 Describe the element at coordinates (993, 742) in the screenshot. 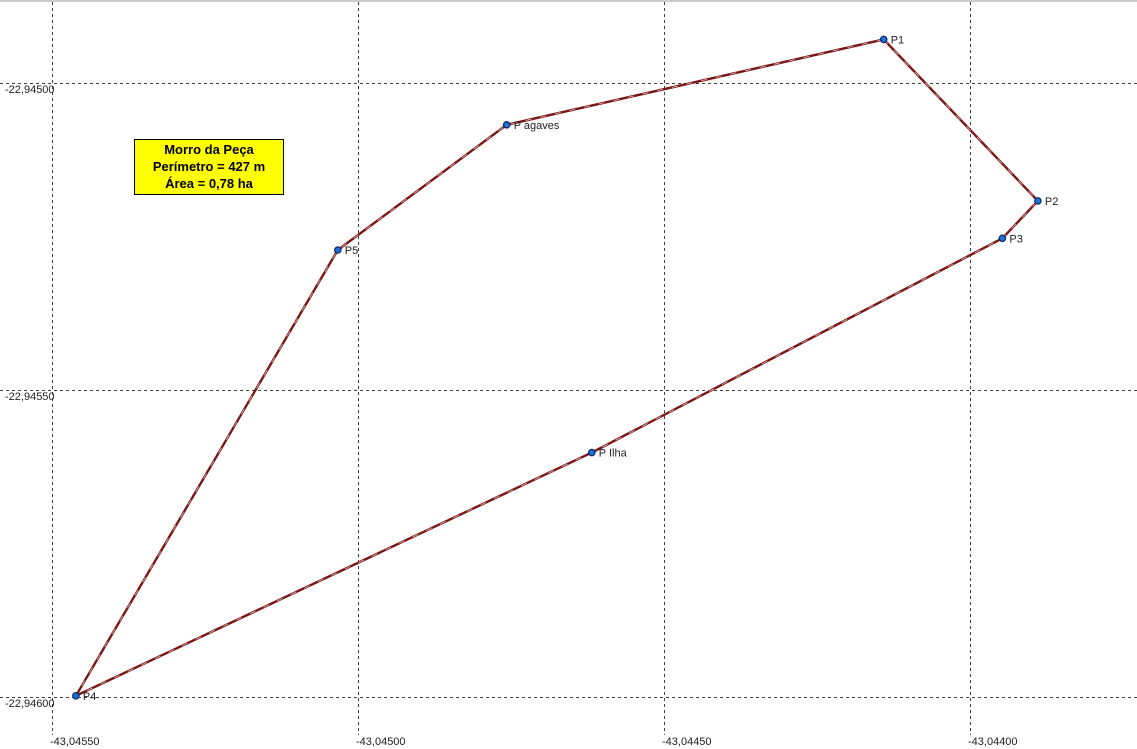

I see `tick-label-longitude-3: -43,04400` at that location.